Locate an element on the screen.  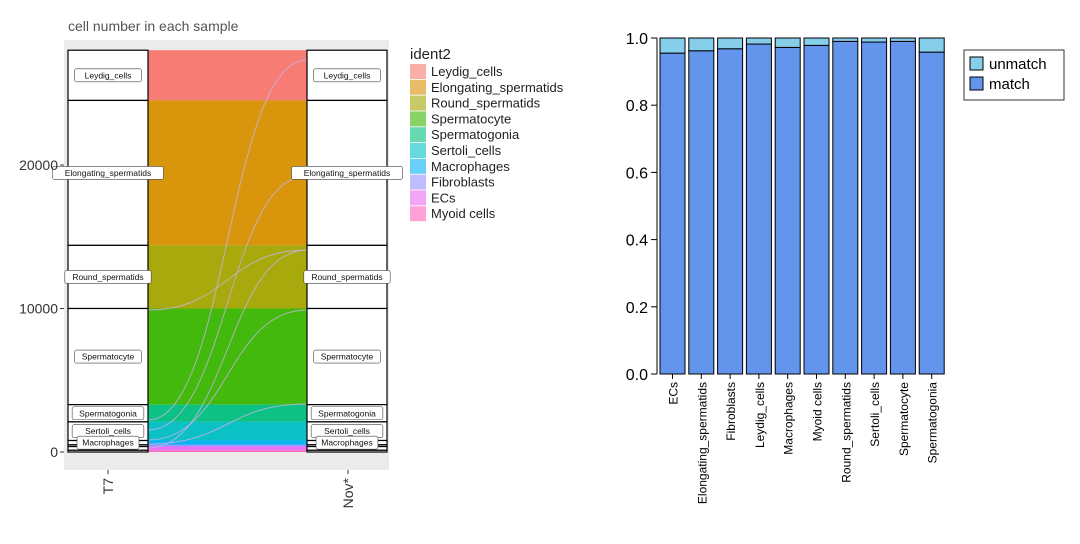
flow-spermatogonia is located at coordinates (227, 413).